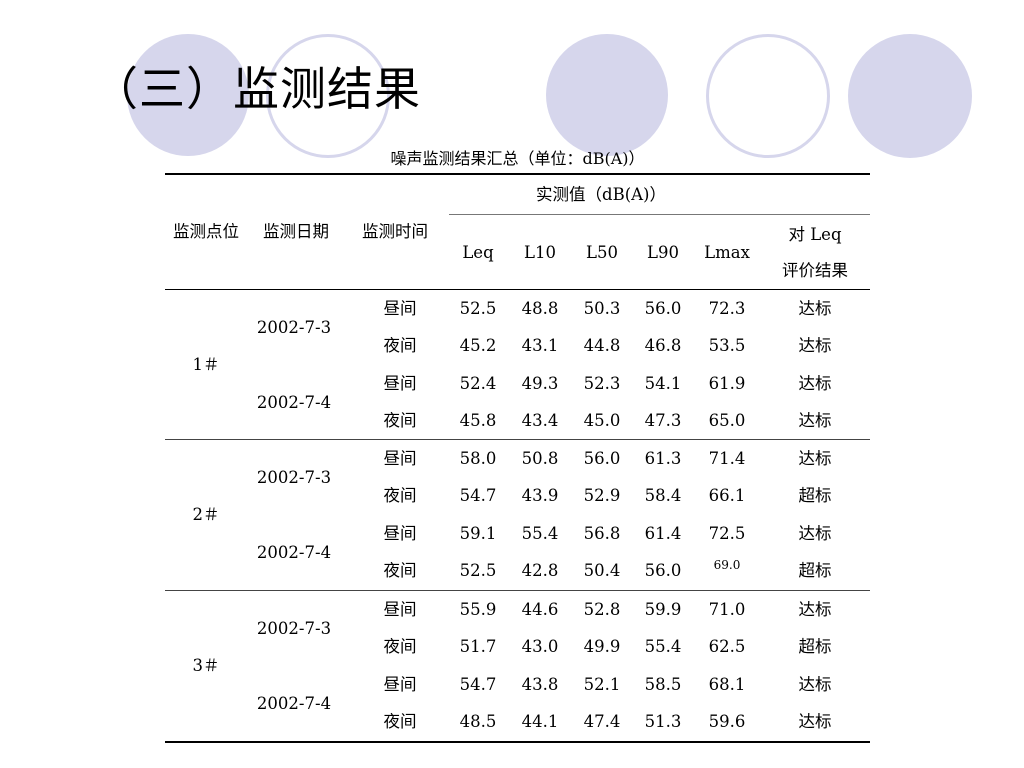 This screenshot has width=1024, height=768. I want to click on cell-l10: 49.3, so click(540, 383).